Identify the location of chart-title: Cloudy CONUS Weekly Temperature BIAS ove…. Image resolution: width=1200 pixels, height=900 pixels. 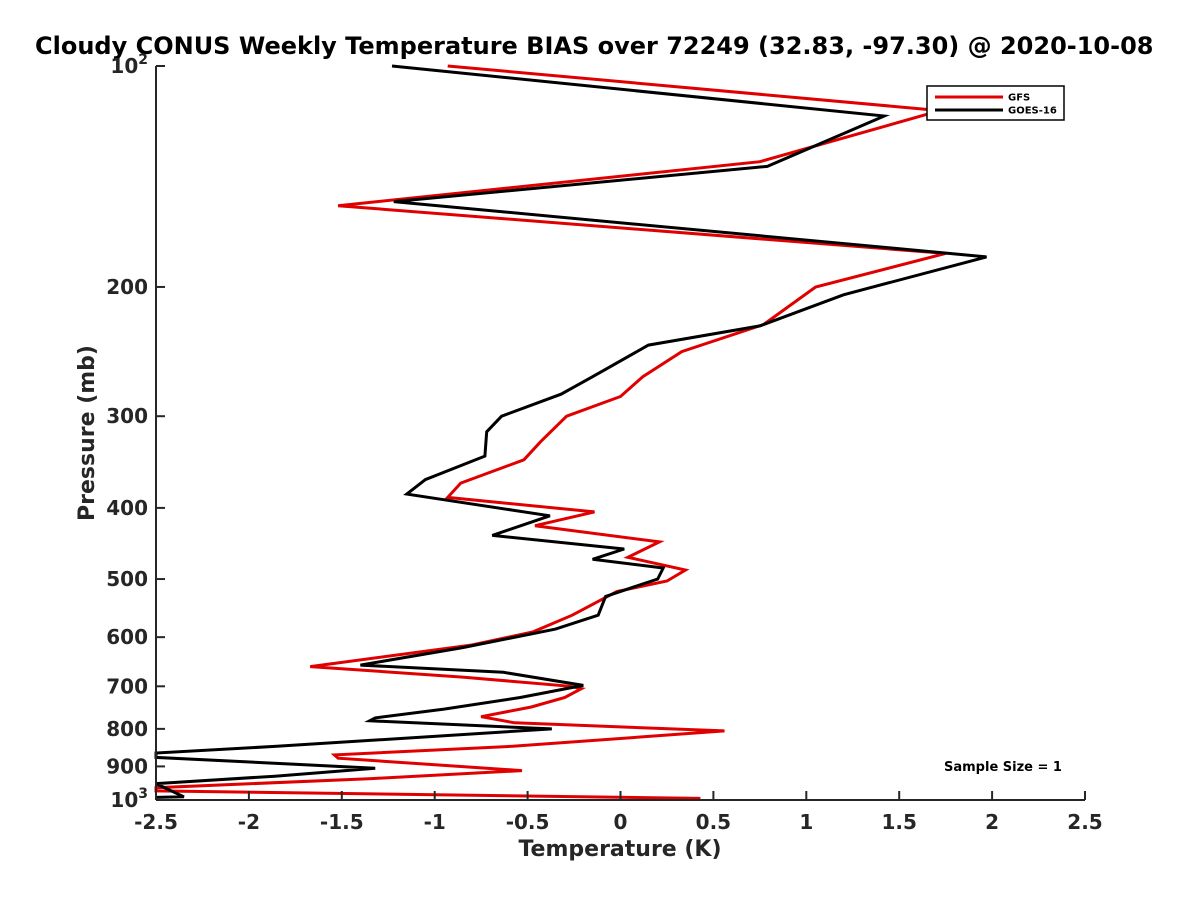
(594, 46).